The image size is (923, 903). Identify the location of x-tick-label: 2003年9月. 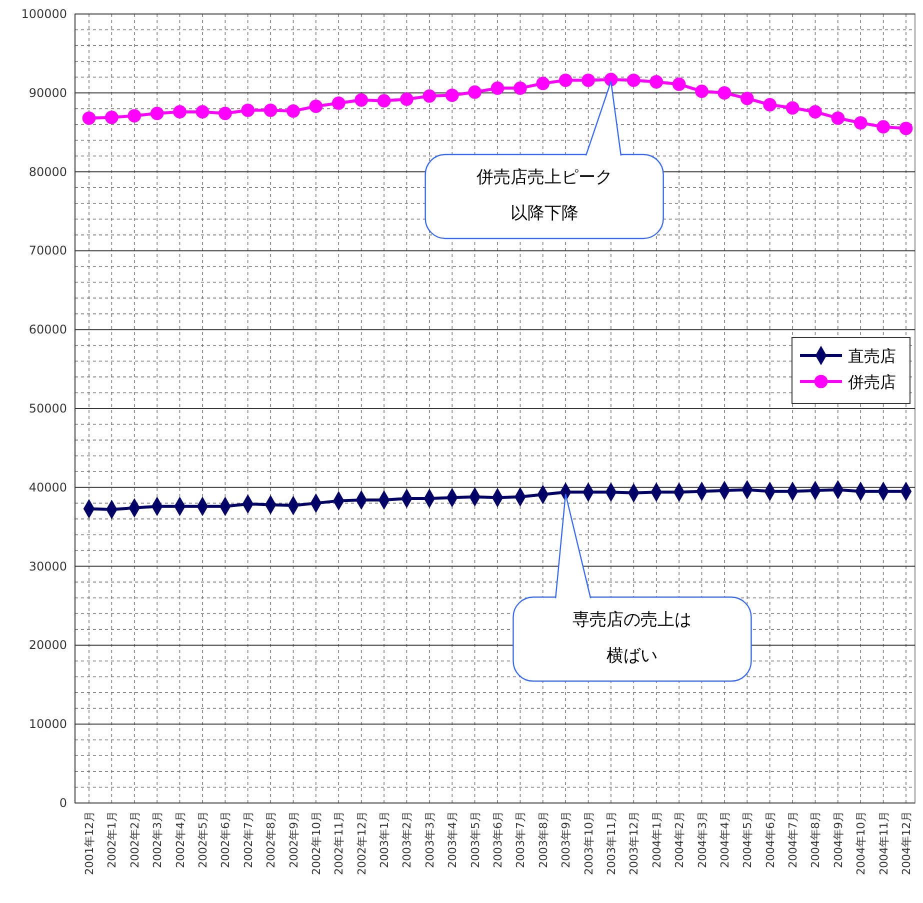
(566, 839).